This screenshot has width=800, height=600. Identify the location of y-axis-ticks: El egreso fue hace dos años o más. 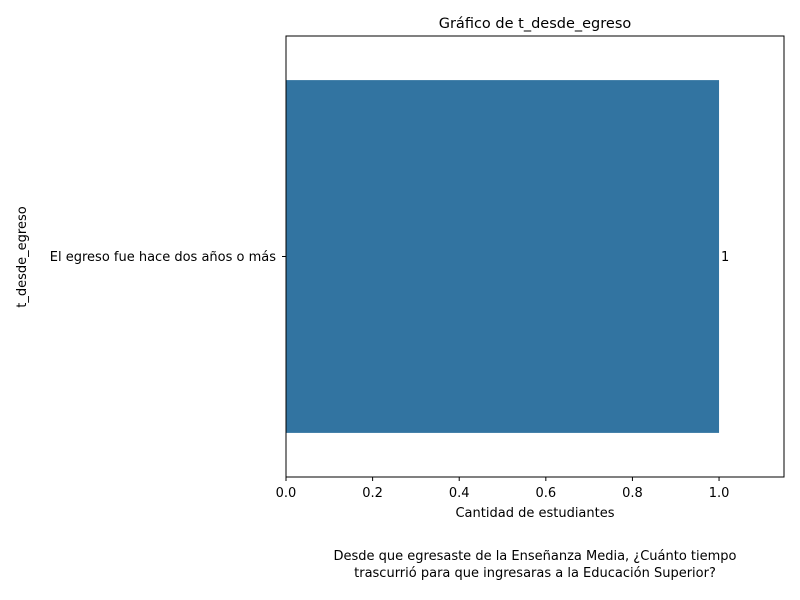
(168, 257).